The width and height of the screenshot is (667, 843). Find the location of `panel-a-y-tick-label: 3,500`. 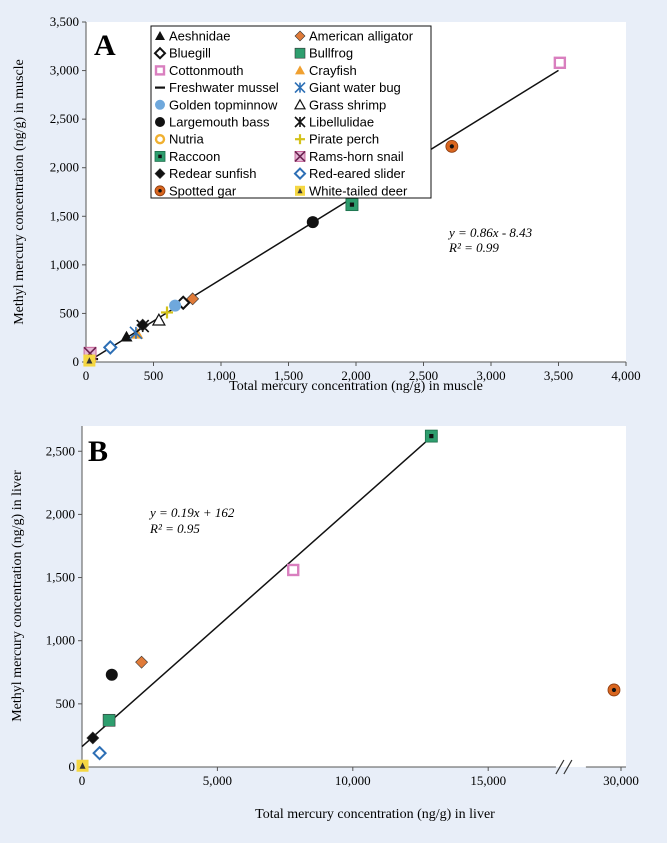

panel-a-y-tick-label: 3,500 is located at coordinates (64, 21).